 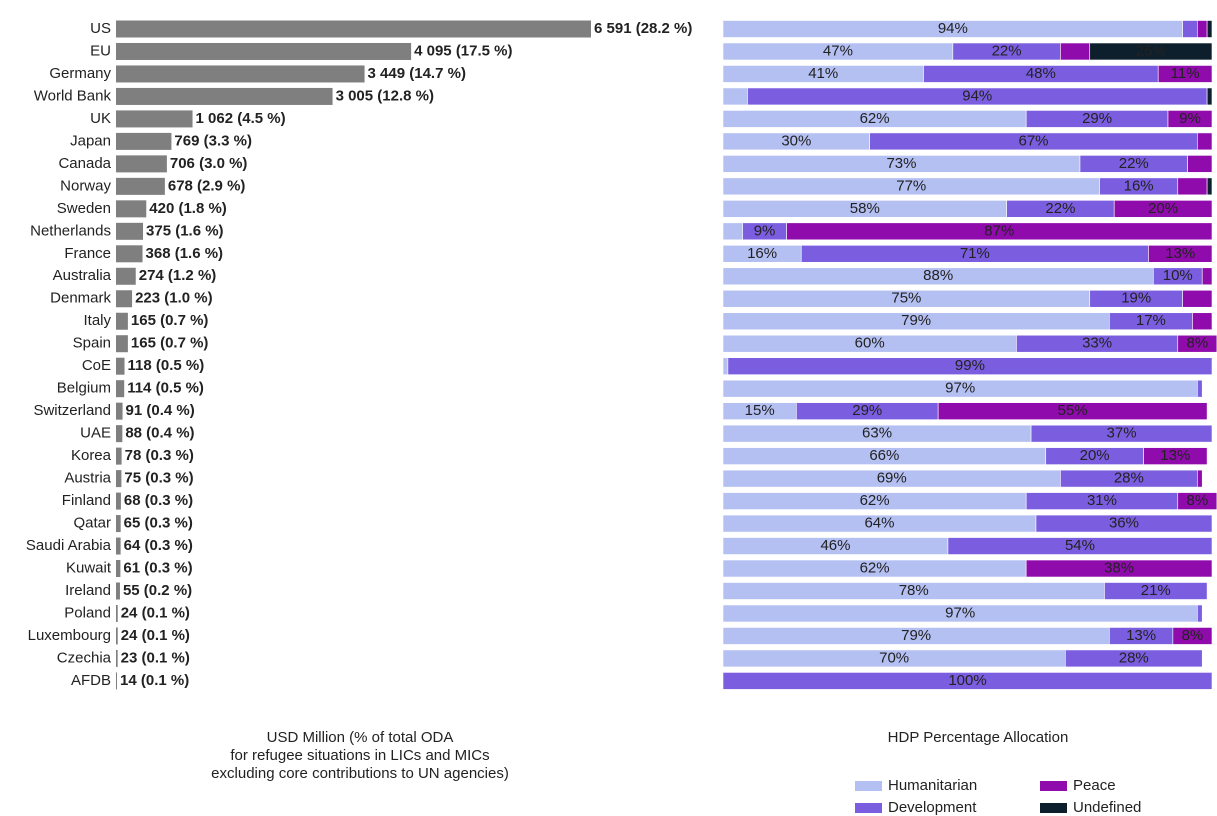 What do you see at coordinates (154, 680) in the screenshot?
I see `value-label: 14 (0.1 %)` at bounding box center [154, 680].